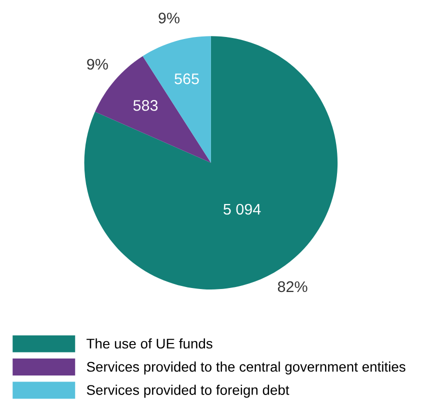 This screenshot has height=403, width=430. Describe the element at coordinates (186, 78) in the screenshot. I see `data-label: 565` at that location.